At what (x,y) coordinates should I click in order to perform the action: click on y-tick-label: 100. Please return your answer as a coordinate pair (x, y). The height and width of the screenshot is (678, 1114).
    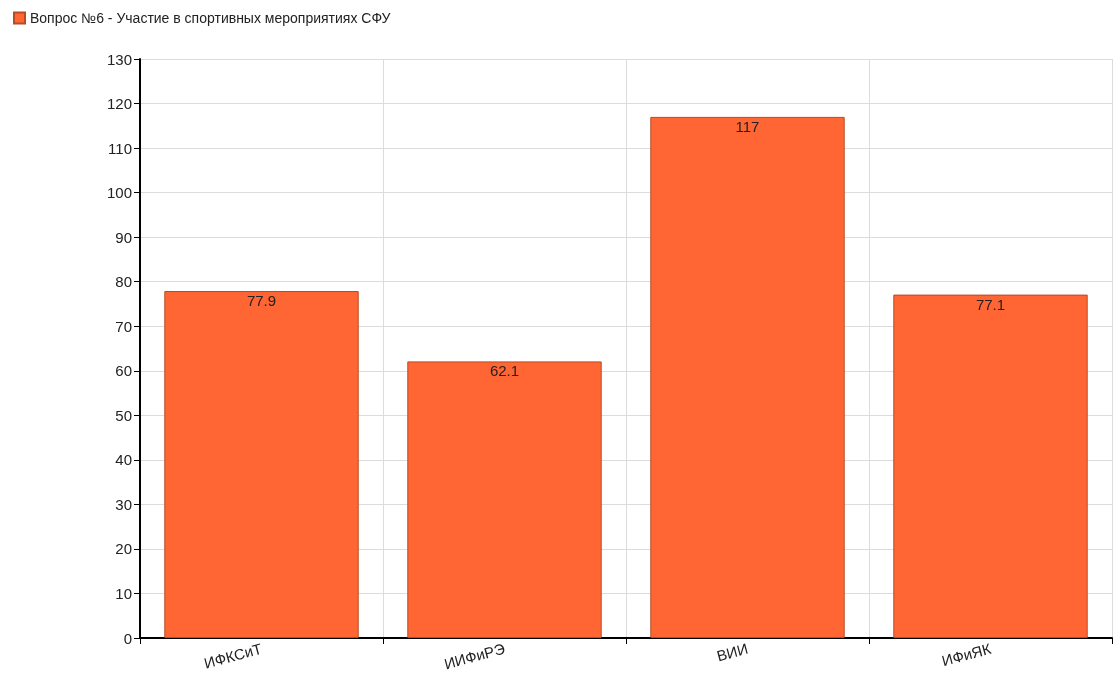
    Looking at the image, I should click on (119, 193).